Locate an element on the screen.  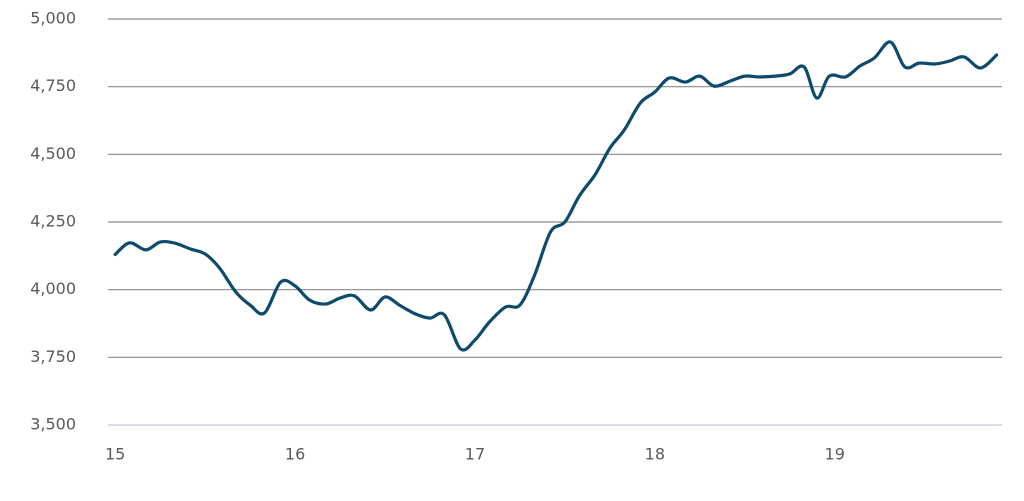
x-tick-label: 17 is located at coordinates (475, 454).